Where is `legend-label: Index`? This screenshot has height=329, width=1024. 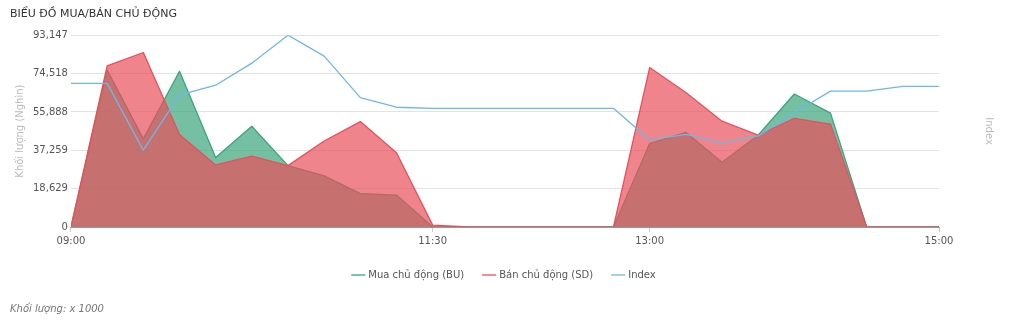 legend-label: Index is located at coordinates (642, 274).